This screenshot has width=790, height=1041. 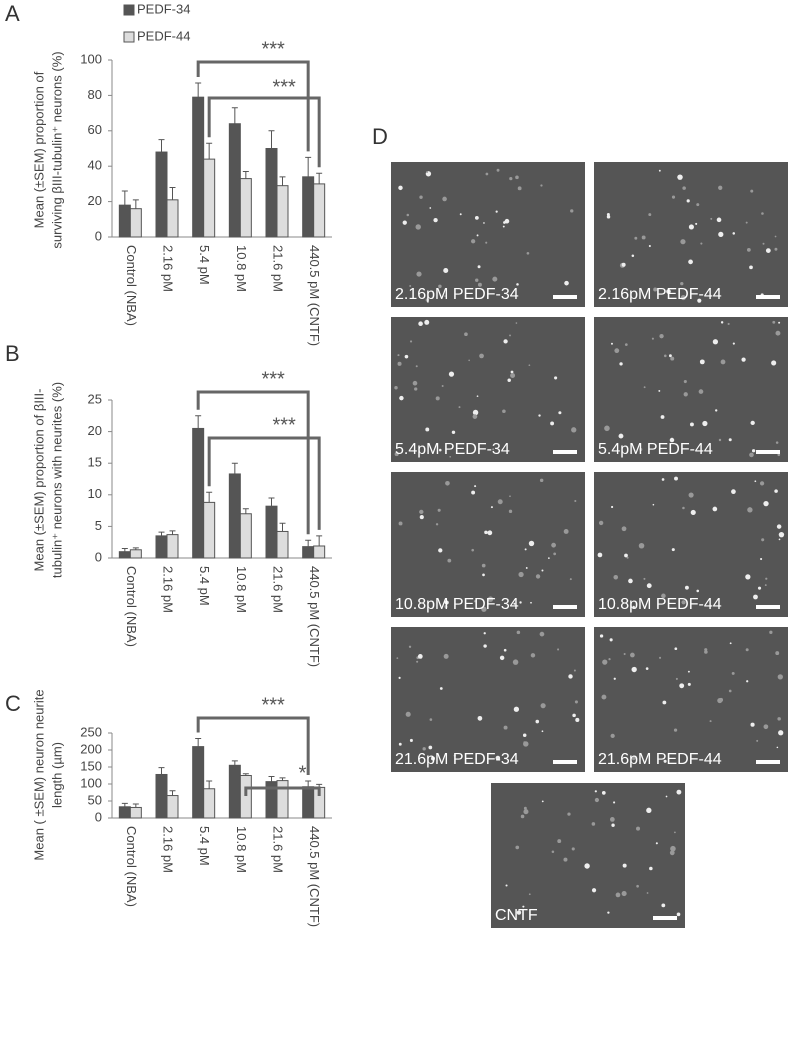 I want to click on y-axis-label: Mean ( ±SEM) neuron neurite, so click(x=38, y=774).